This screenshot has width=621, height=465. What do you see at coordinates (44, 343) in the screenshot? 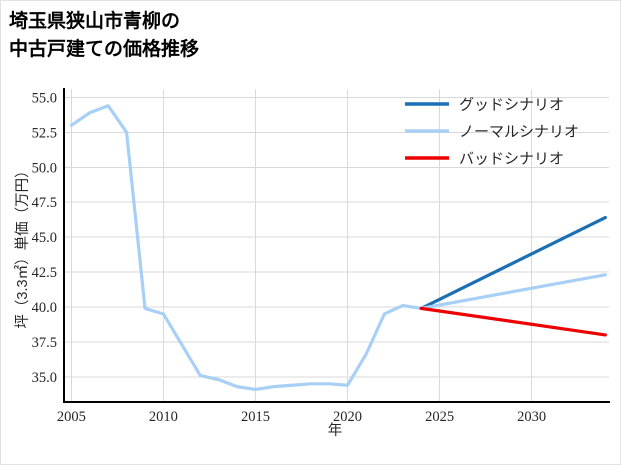
I see `y-tick-label: 37.5` at bounding box center [44, 343].